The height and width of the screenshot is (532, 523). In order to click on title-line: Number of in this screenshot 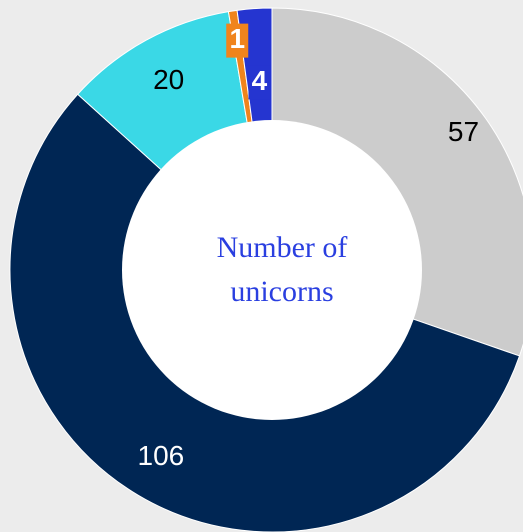, I will do `click(282, 247)`.